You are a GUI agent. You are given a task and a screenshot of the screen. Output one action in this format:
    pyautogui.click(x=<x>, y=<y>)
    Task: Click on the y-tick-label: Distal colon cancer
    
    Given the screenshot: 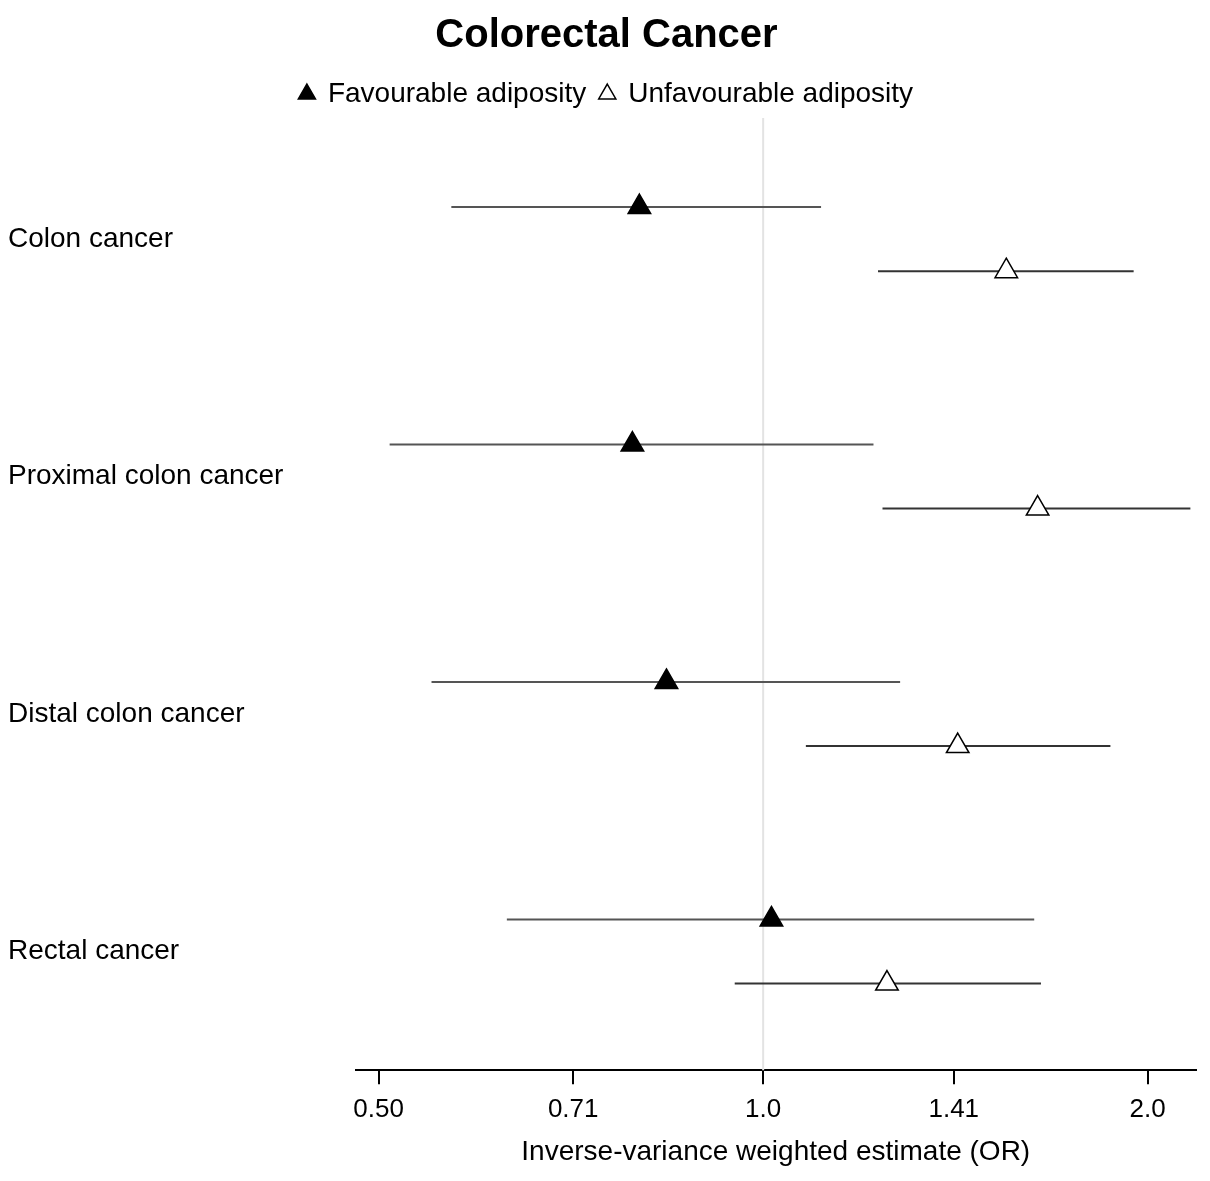 What is the action you would take?
    pyautogui.click(x=126, y=712)
    